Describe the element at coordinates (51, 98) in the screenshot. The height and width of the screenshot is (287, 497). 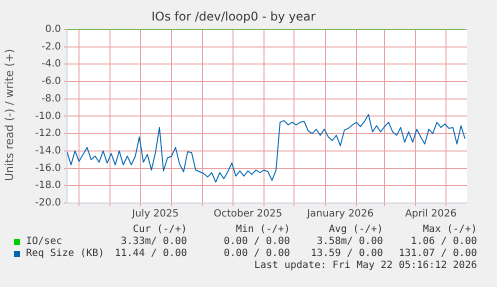
I see `y-tick-label: -8.0` at that location.